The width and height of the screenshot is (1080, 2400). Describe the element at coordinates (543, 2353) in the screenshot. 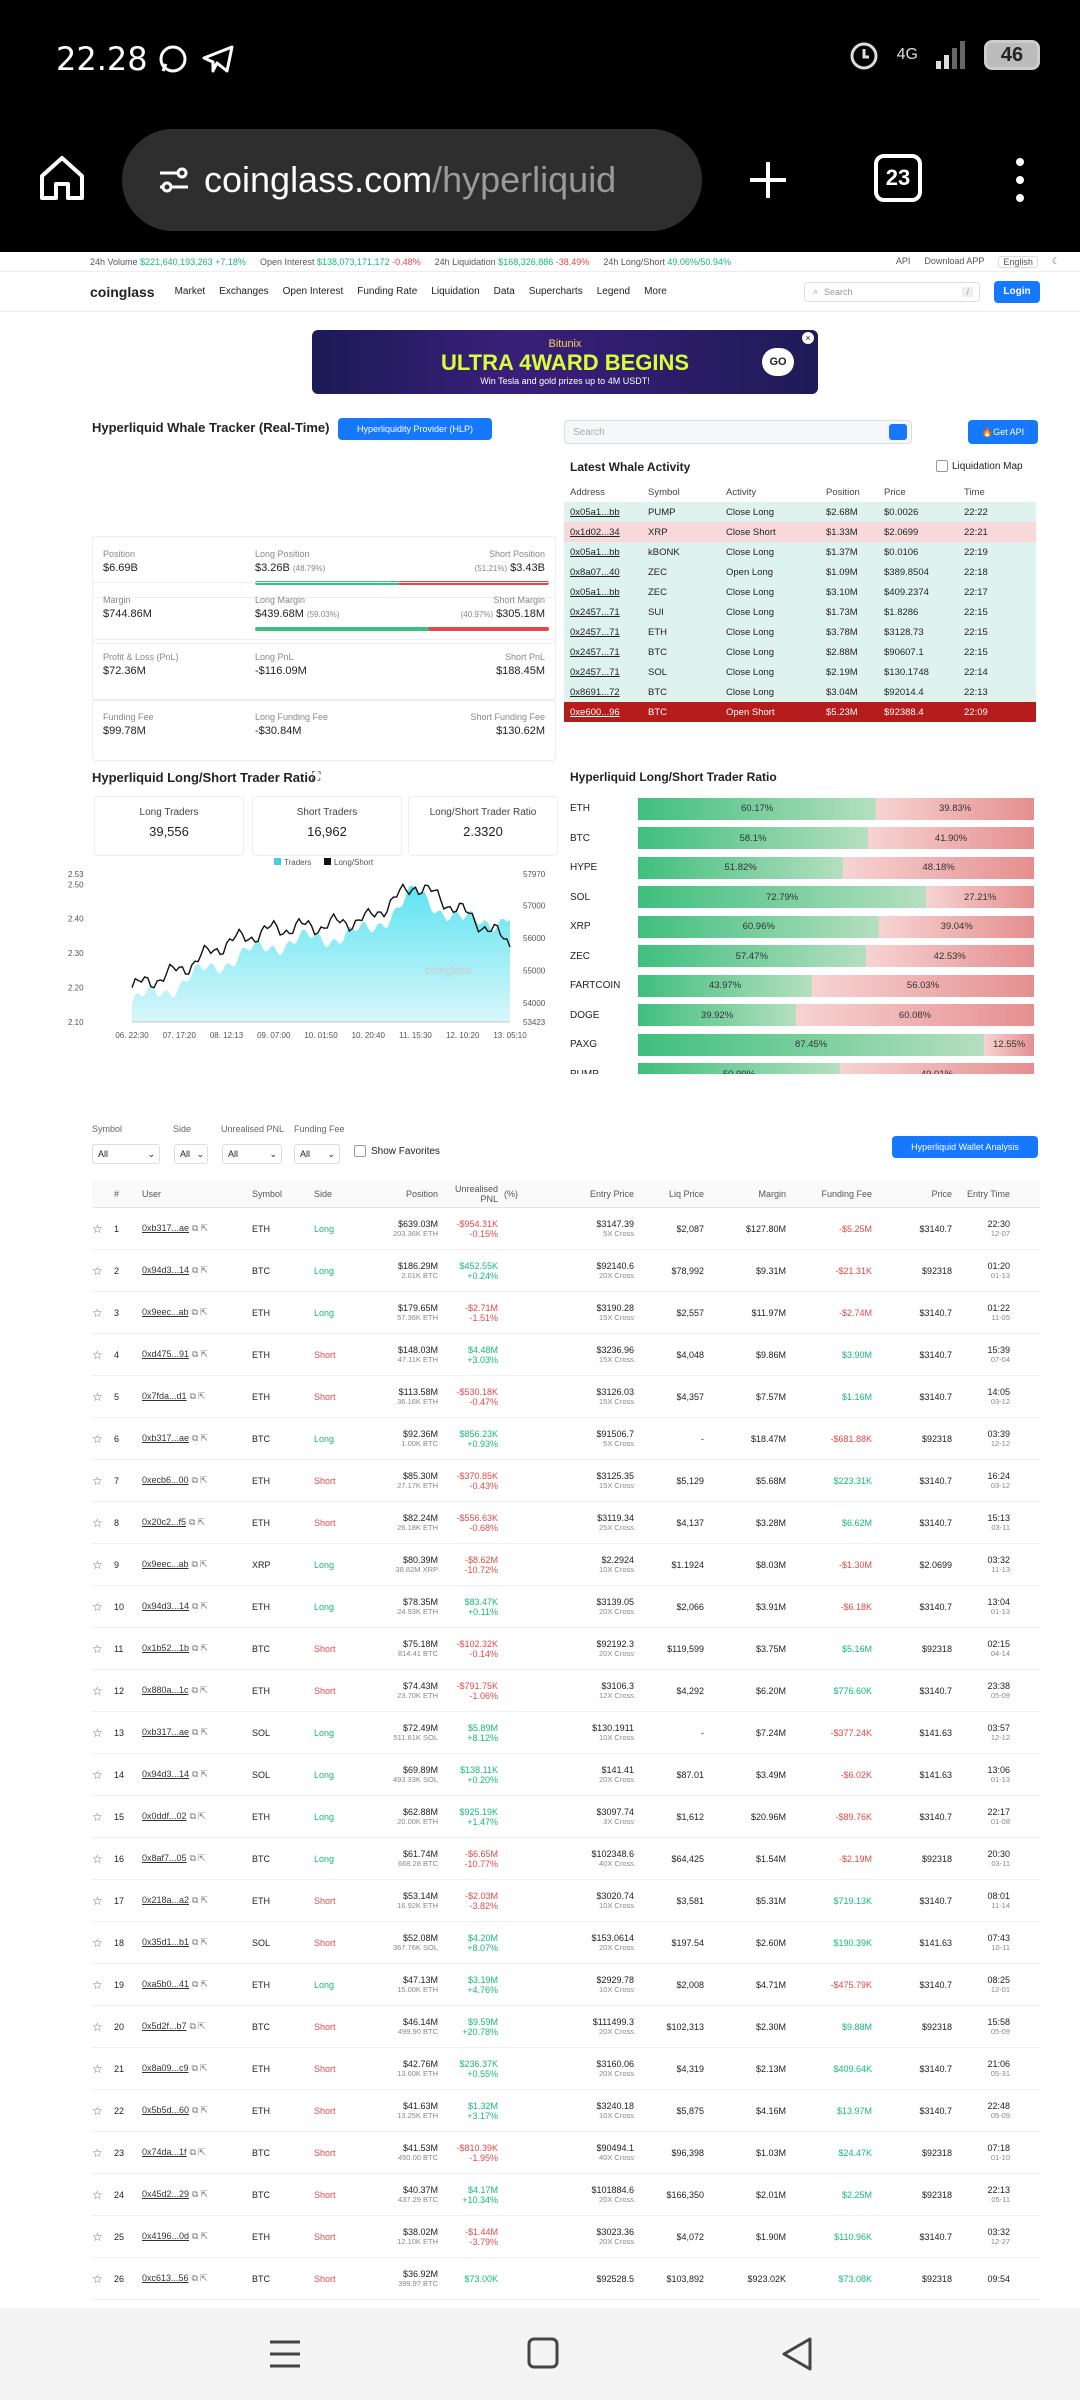

I see `home-button-icon` at that location.